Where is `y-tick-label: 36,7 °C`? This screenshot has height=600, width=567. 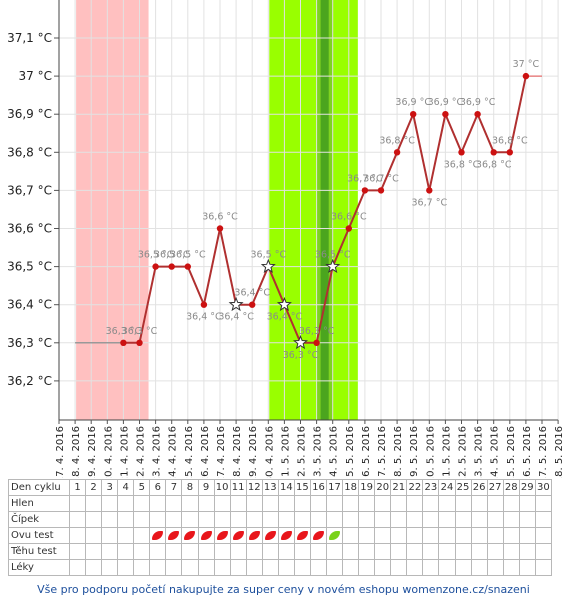 y-tick-label: 36,7 °C is located at coordinates (29, 190).